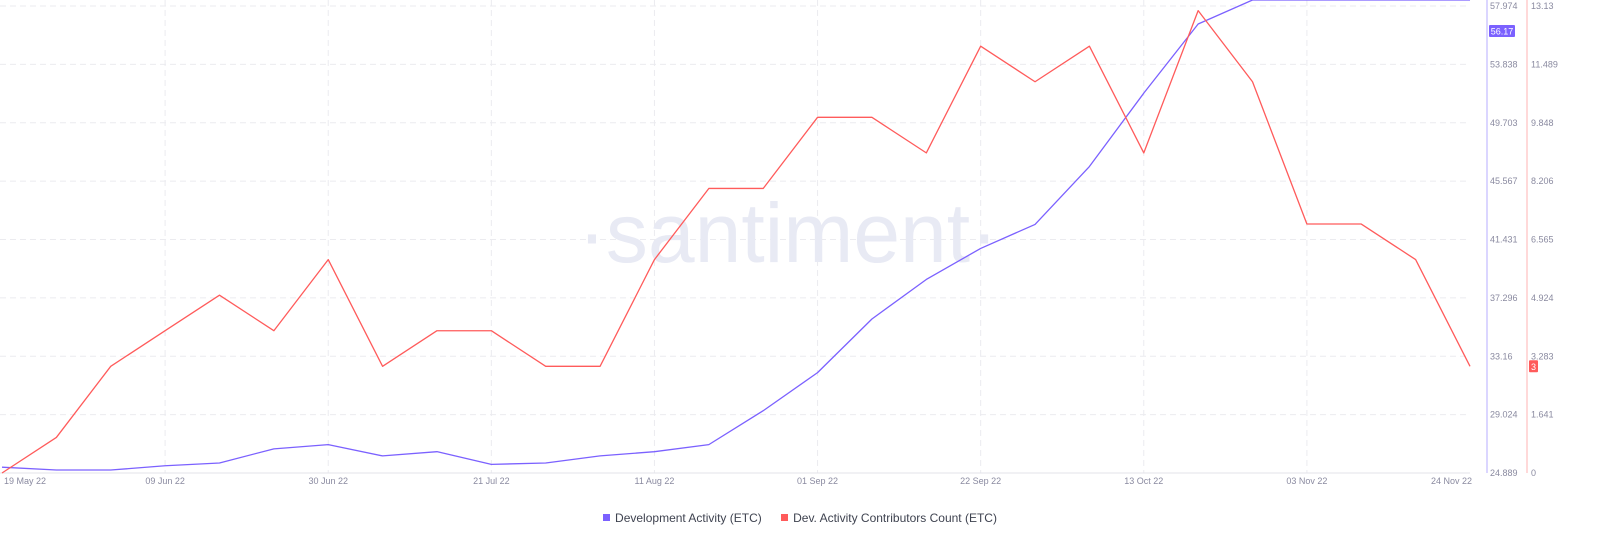 Image resolution: width=1600 pixels, height=541 pixels. Describe the element at coordinates (1533, 473) in the screenshot. I see `y-right-tick-label: 0` at that location.